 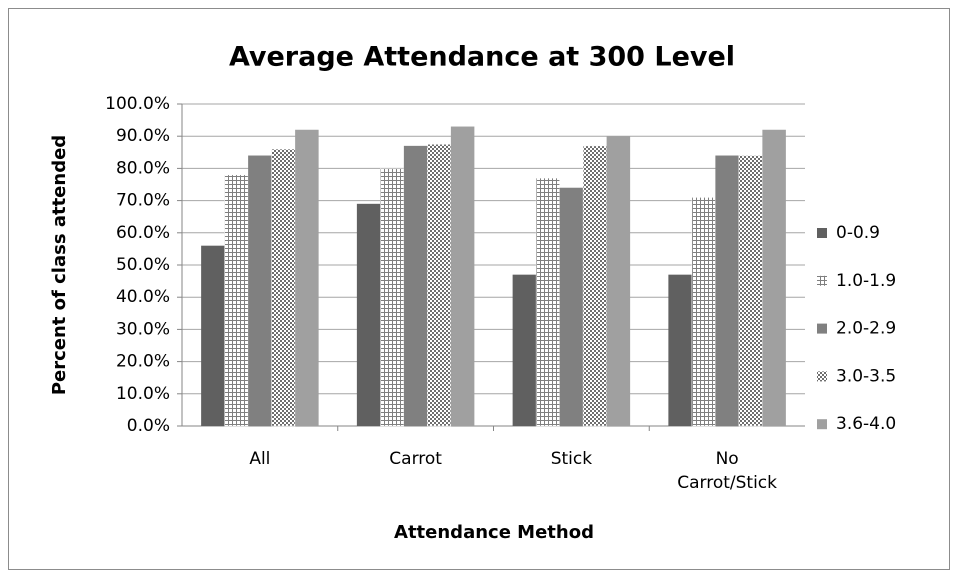 I want to click on y-tick-label: 20.0%, so click(x=143, y=362).